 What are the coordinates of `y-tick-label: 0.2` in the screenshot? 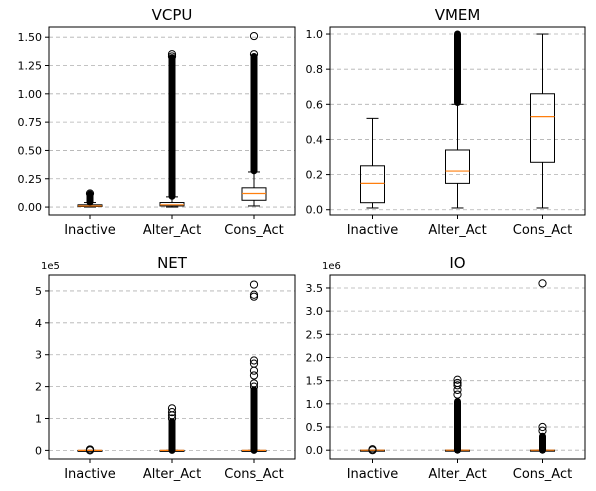 It's located at (315, 175).